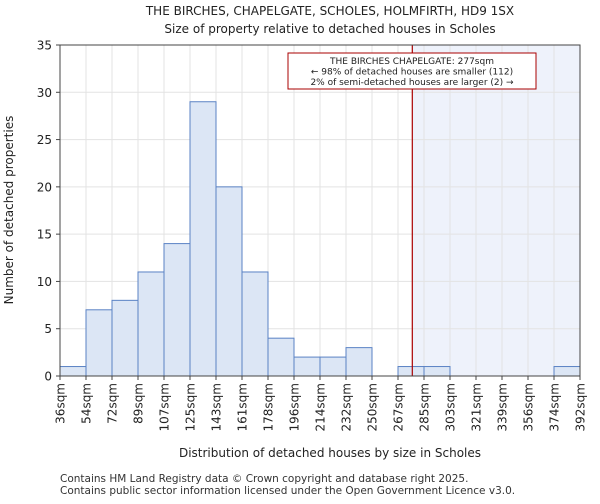  I want to click on y-tick-label: 25, so click(44, 140).